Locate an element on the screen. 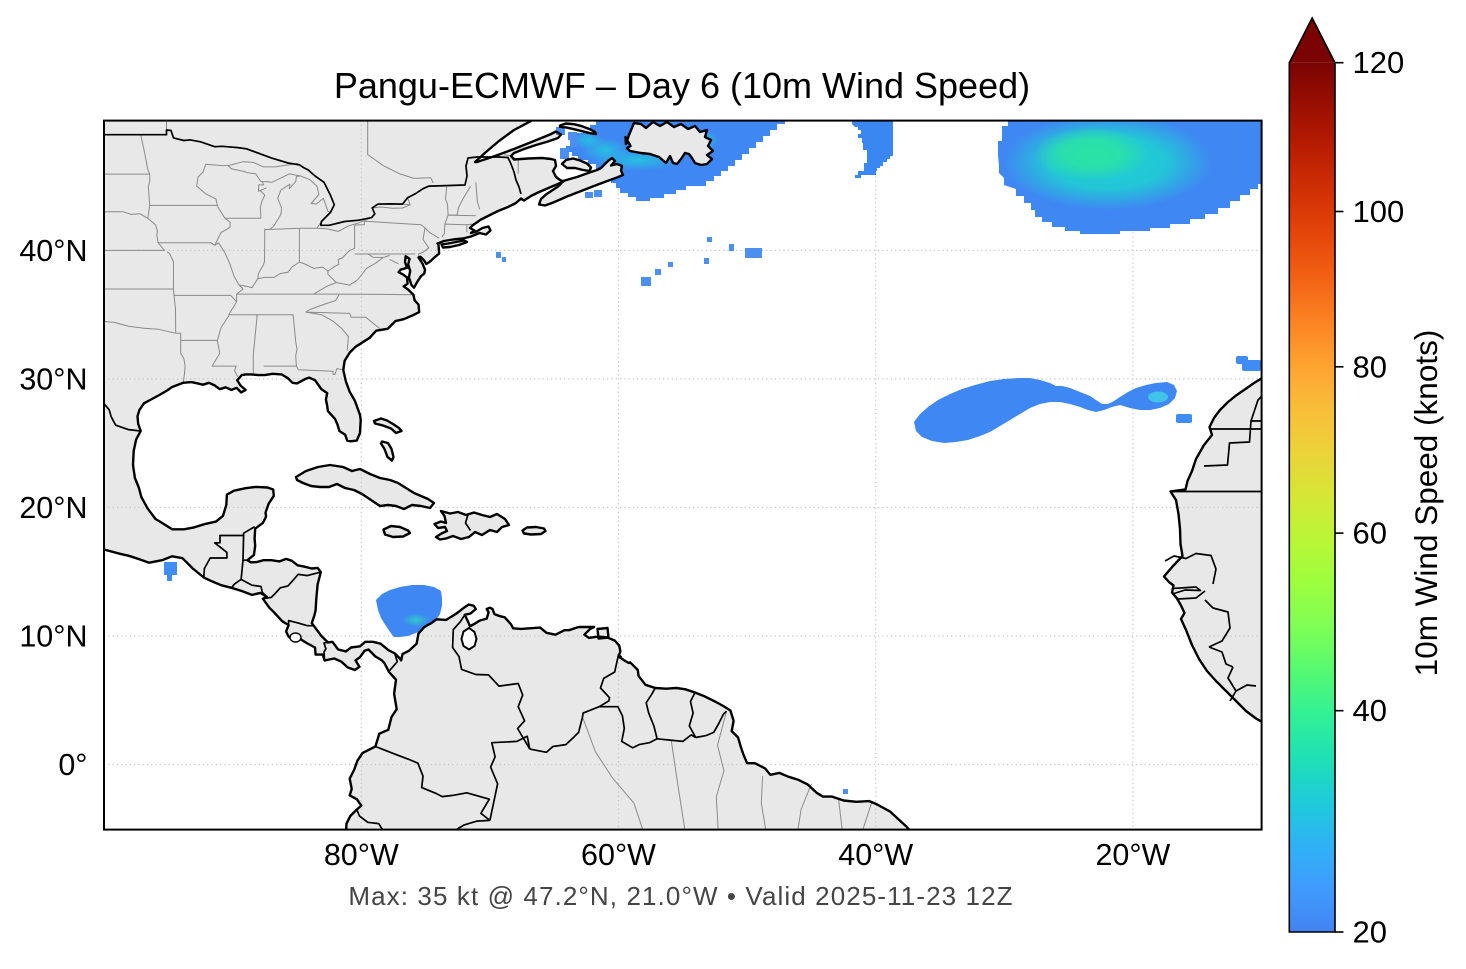  svg-text: 120 is located at coordinates (1379, 62).